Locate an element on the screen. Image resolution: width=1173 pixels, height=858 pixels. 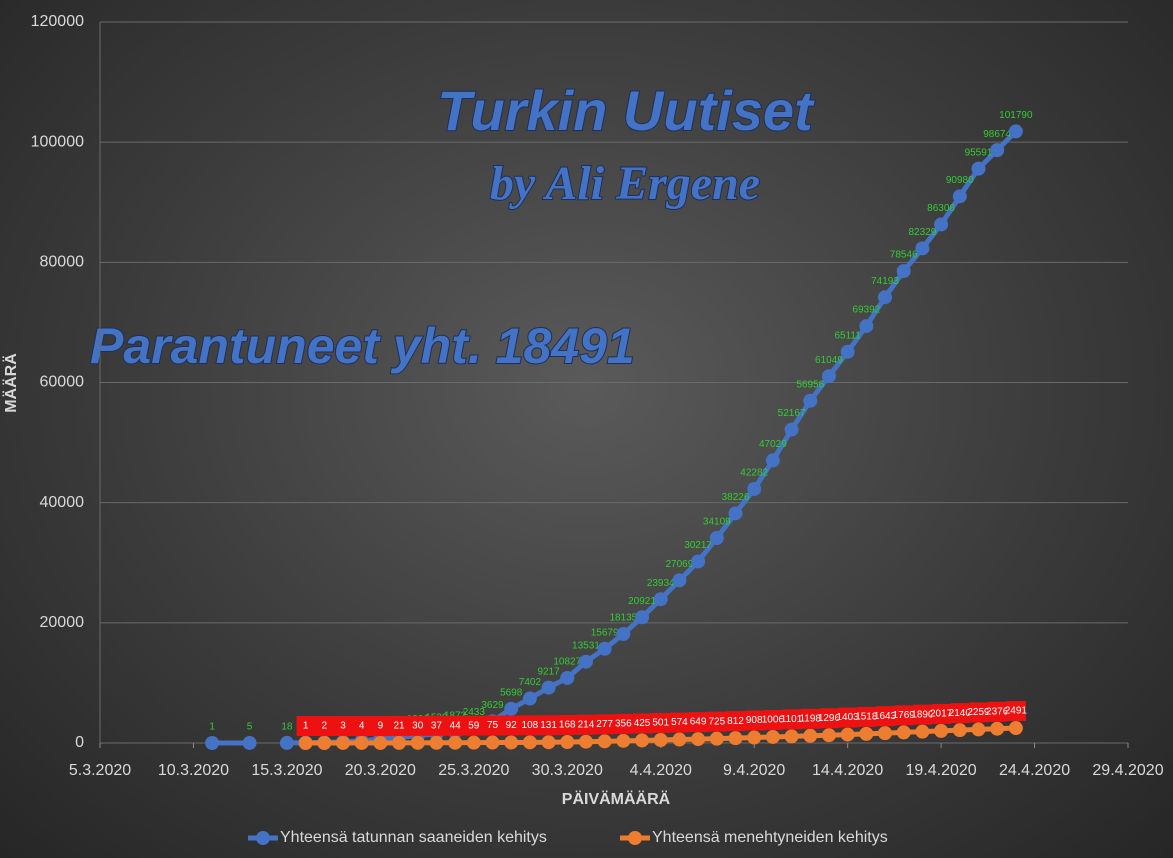
data-label-group: 59 is located at coordinates (474, 725).